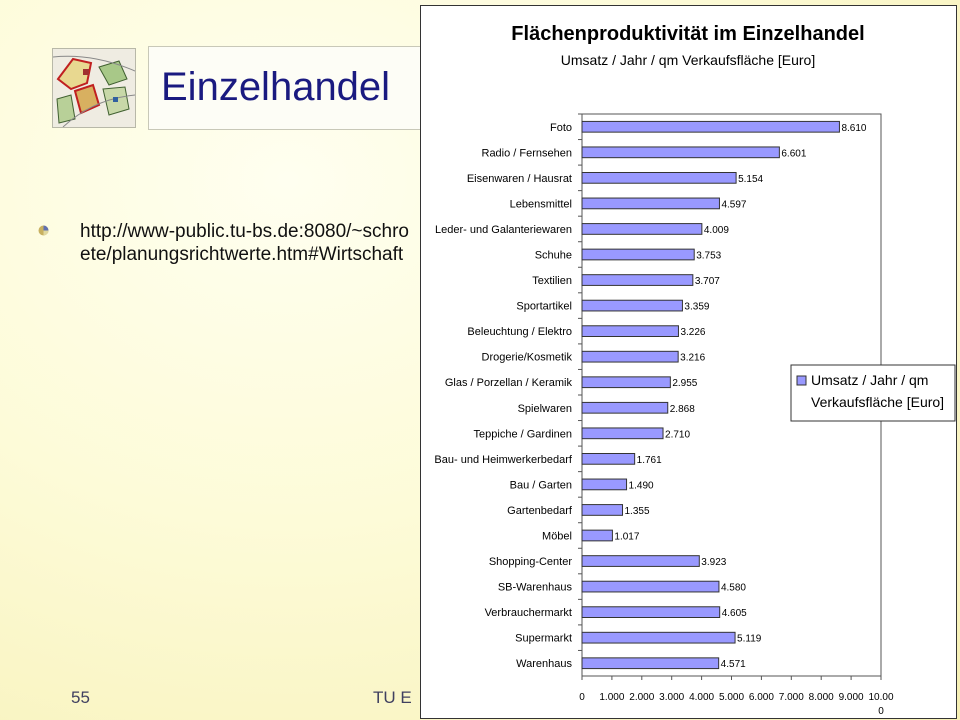 The width and height of the screenshot is (960, 720). What do you see at coordinates (873, 393) in the screenshot?
I see `legend-box` at bounding box center [873, 393].